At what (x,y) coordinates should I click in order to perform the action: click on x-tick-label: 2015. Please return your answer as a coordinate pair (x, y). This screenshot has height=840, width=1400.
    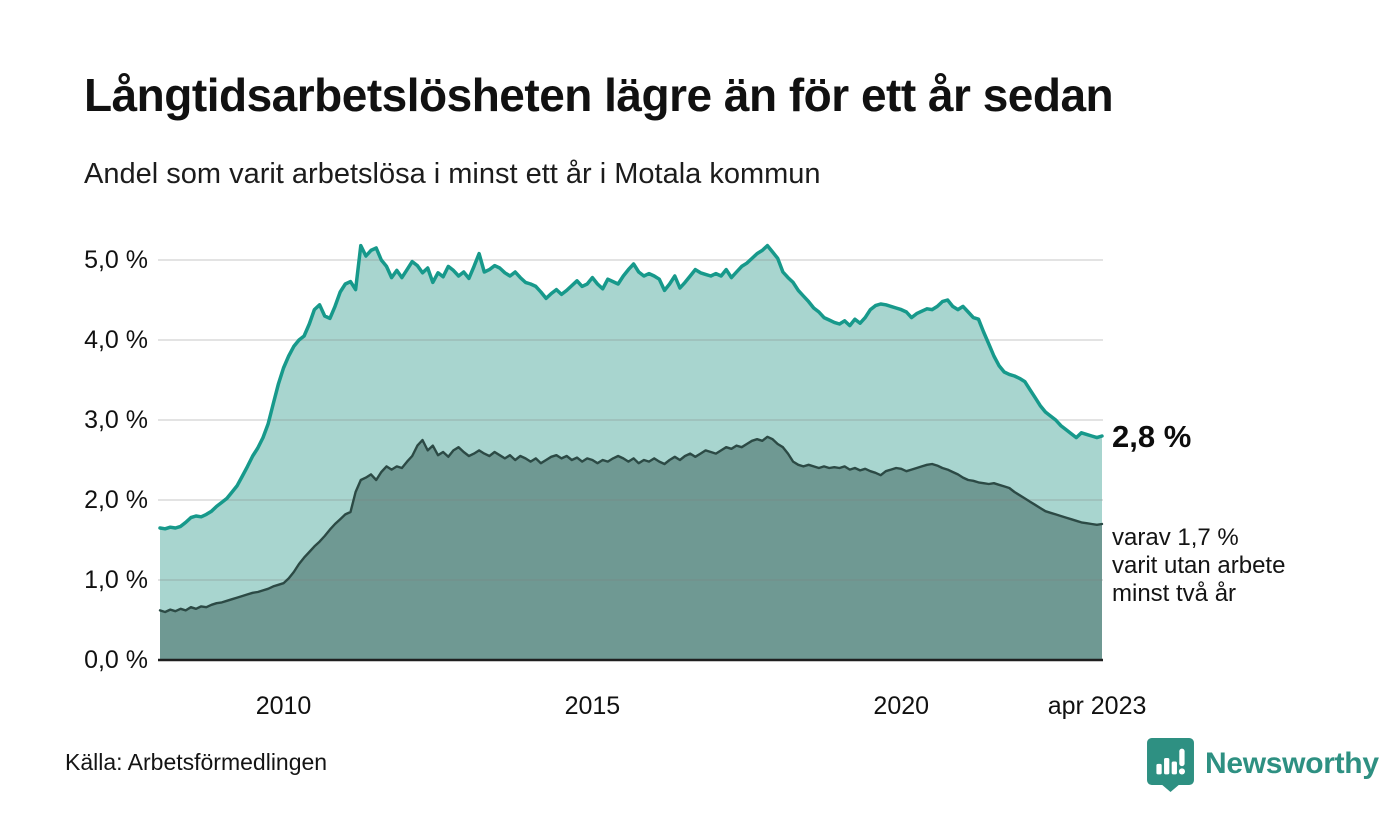
    Looking at the image, I should click on (592, 706).